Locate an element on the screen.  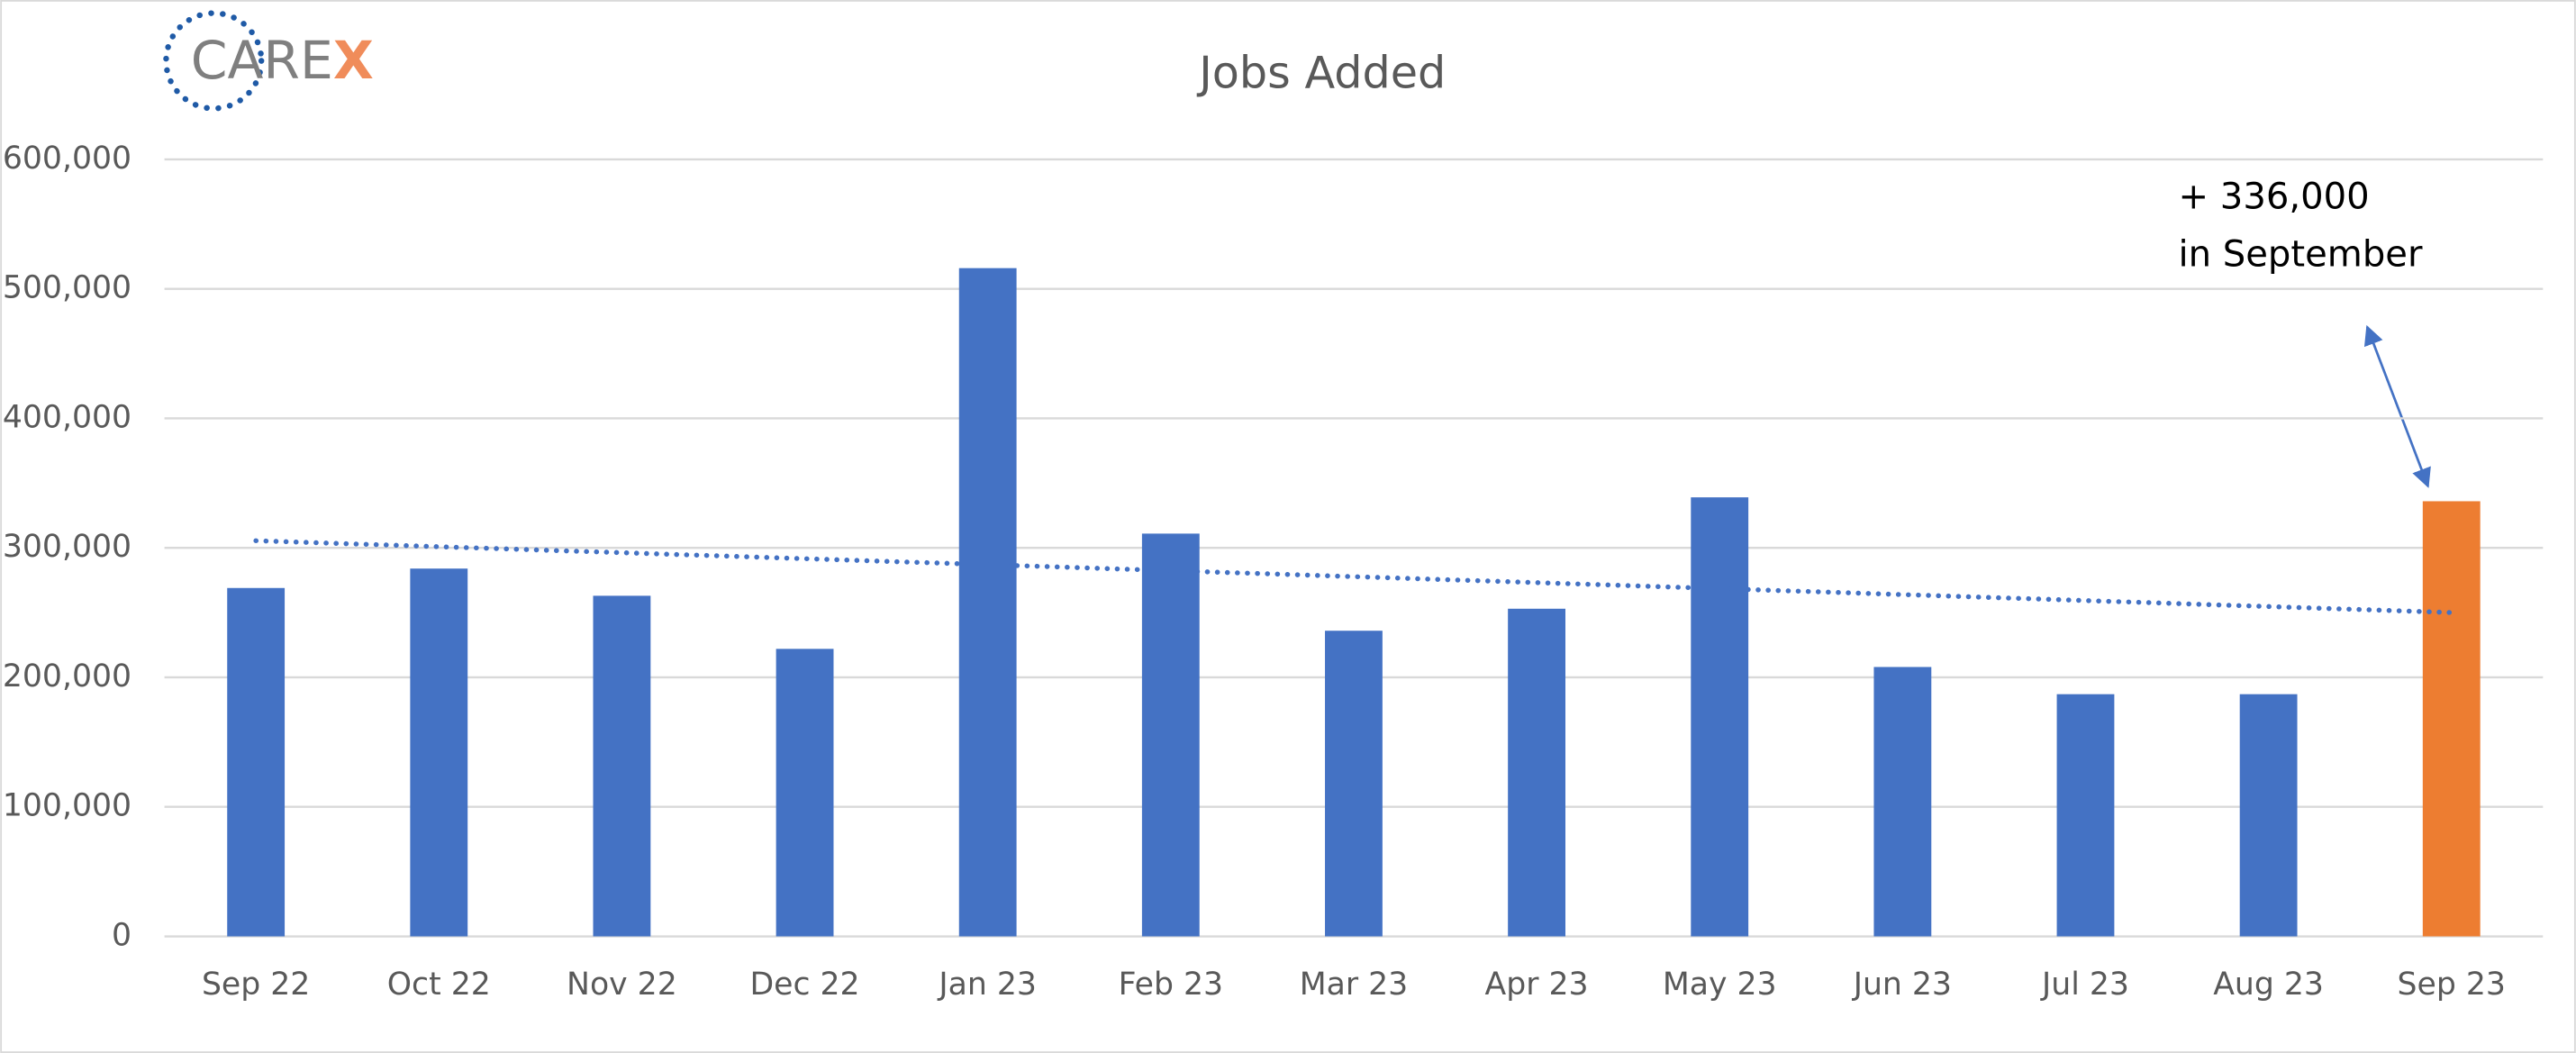
x-tick-label: Jan 23 is located at coordinates (987, 985).